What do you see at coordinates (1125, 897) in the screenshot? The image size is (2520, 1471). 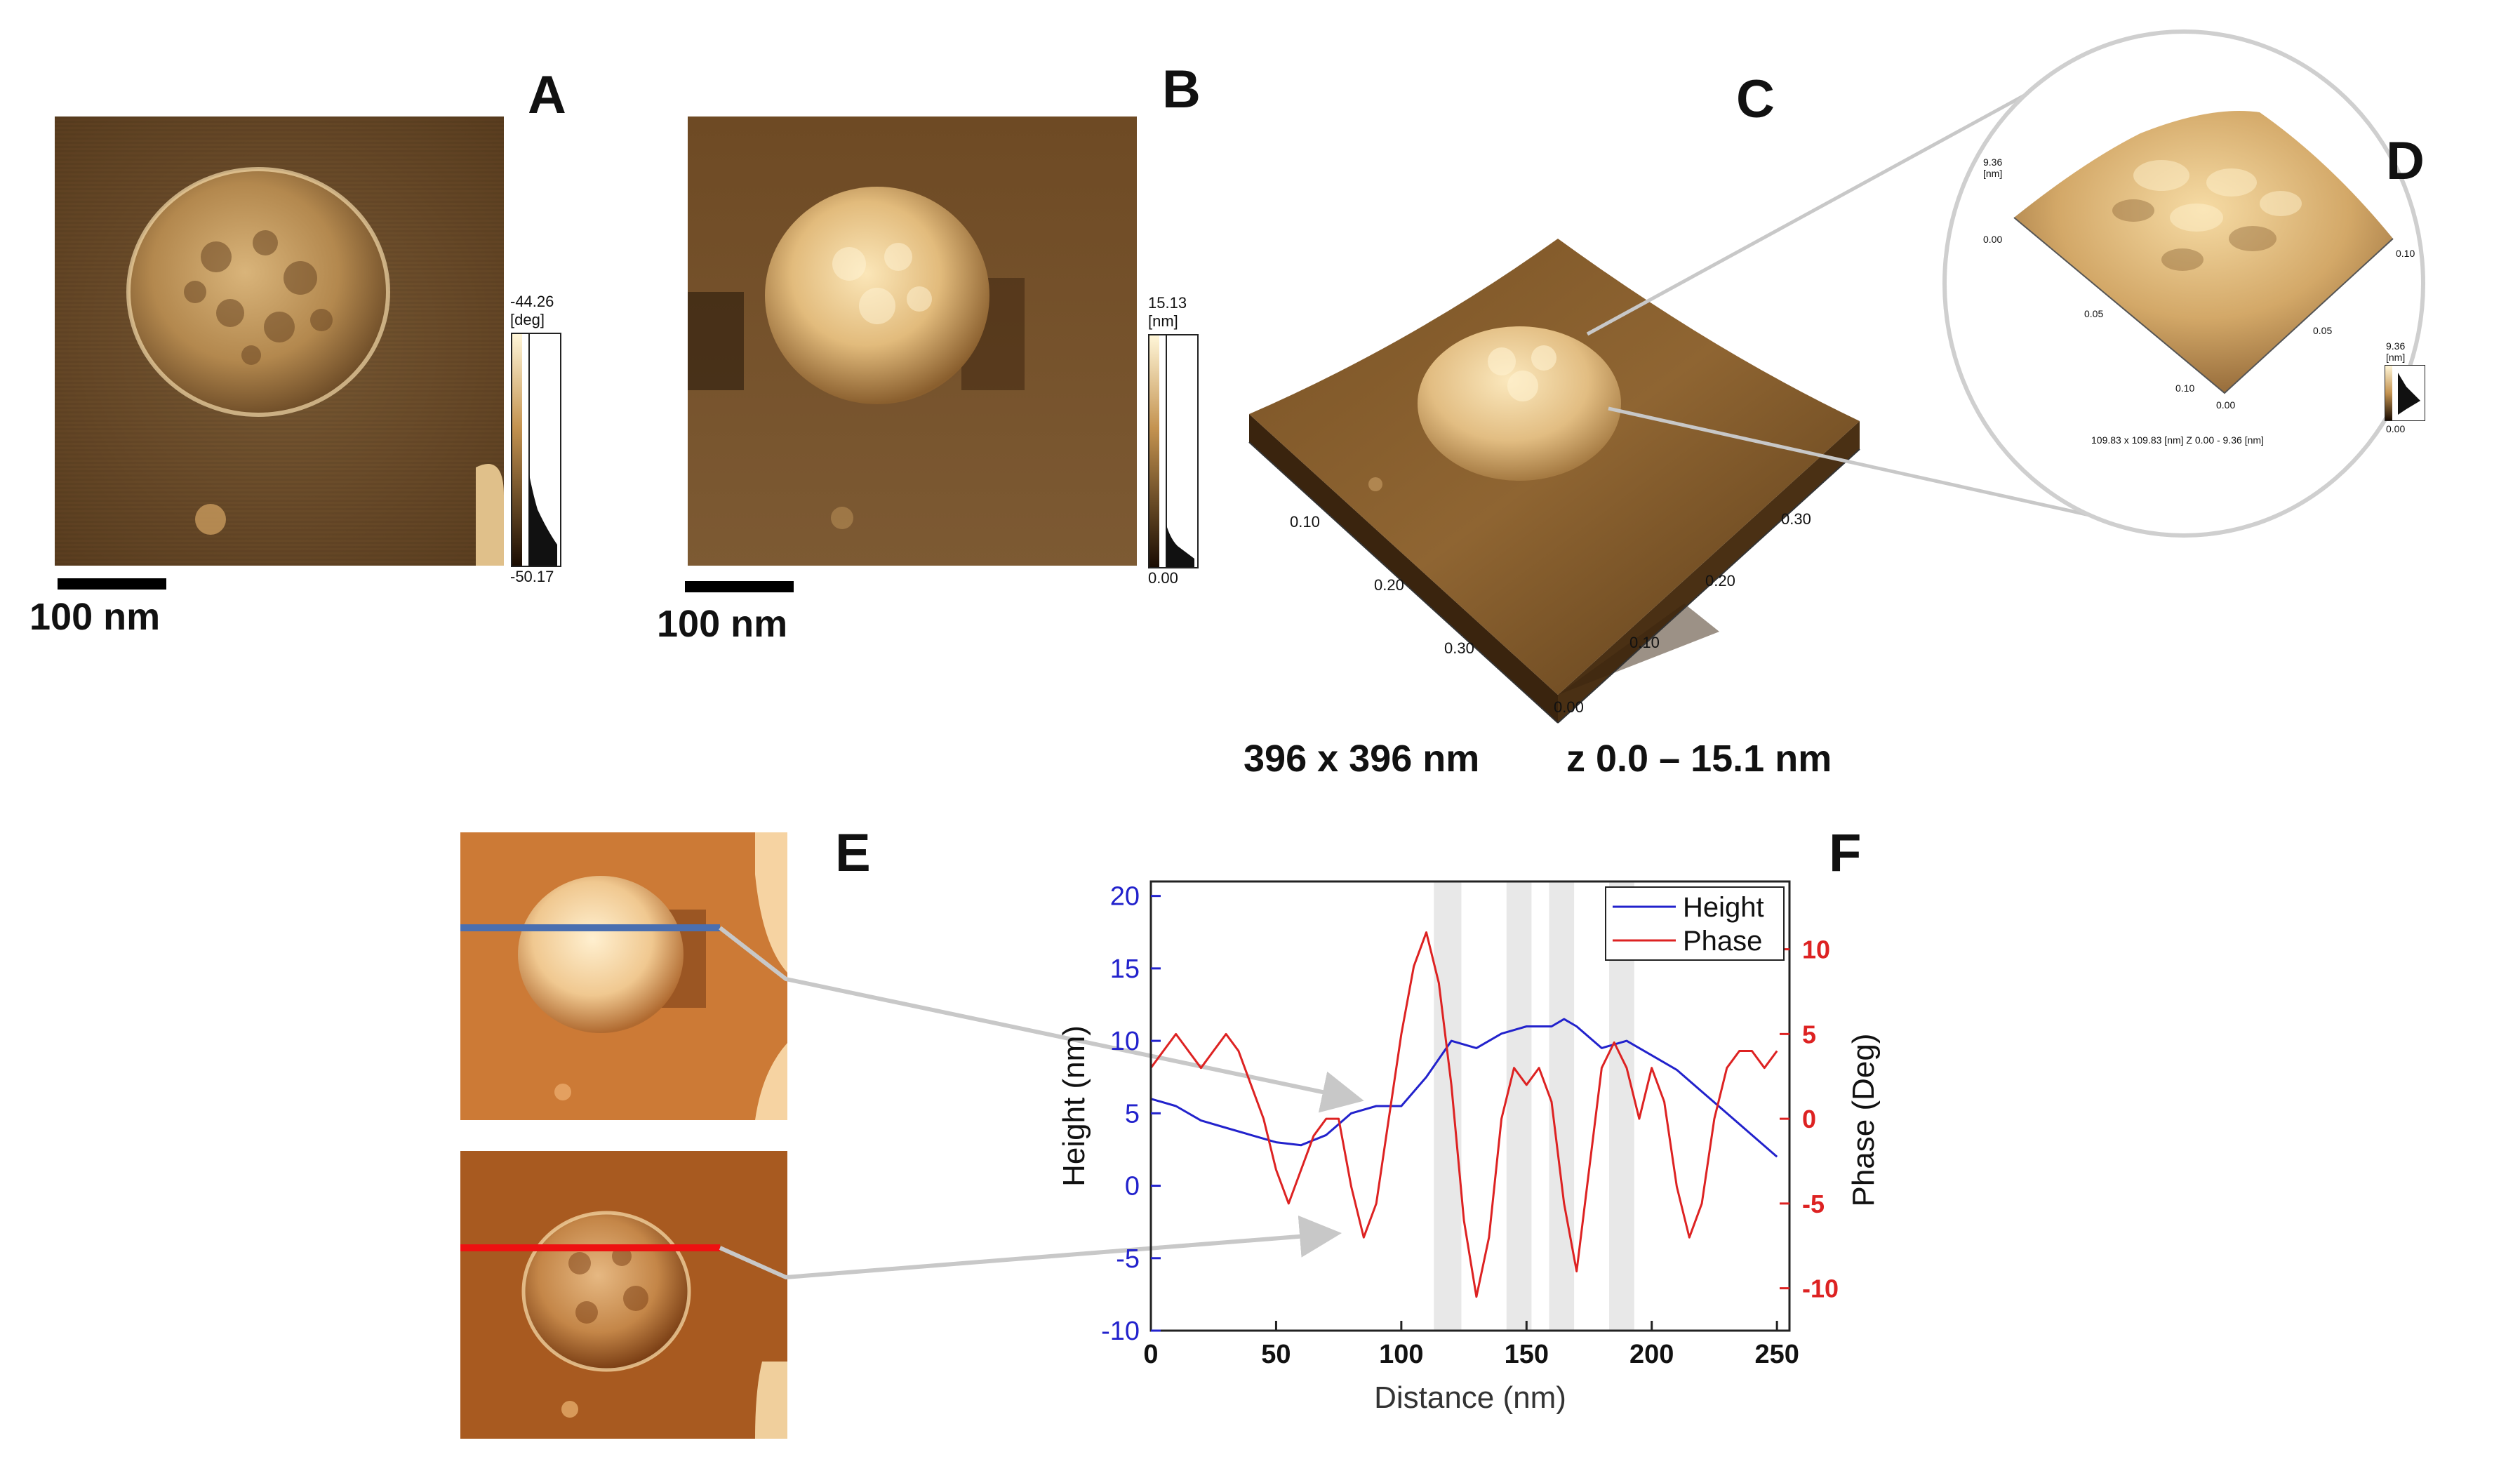 I see `y-tick-label: 20` at bounding box center [1125, 897].